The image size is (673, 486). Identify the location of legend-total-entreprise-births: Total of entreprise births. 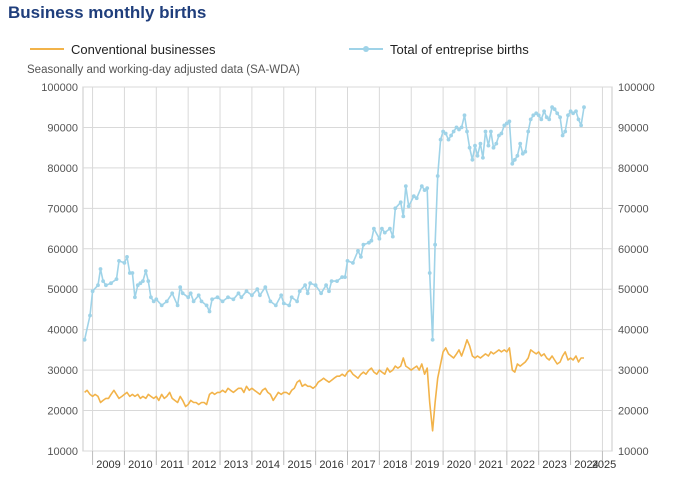
(439, 49).